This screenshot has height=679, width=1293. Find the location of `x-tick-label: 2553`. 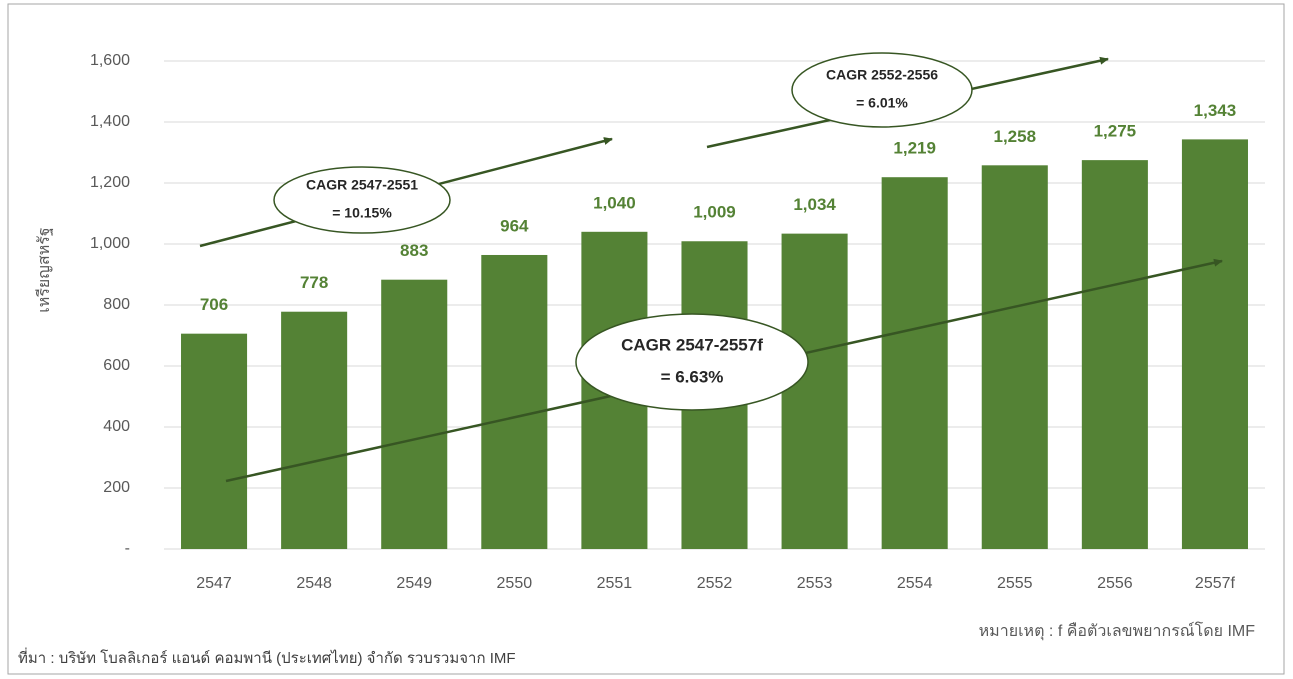

x-tick-label: 2553 is located at coordinates (815, 583).